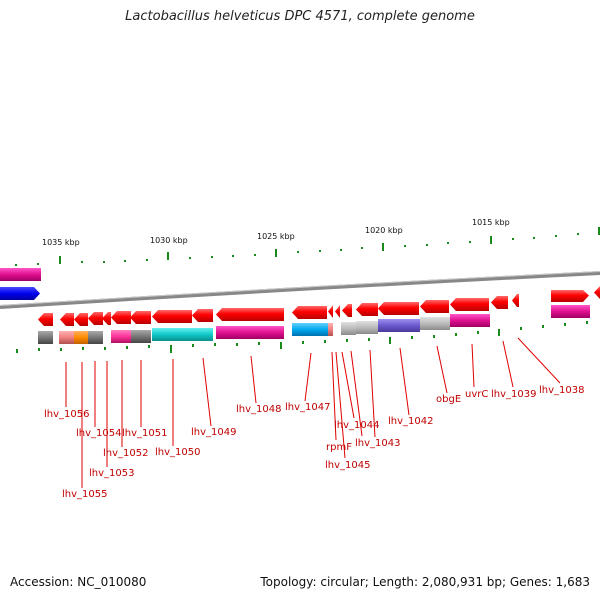  What do you see at coordinates (258, 409) in the screenshot?
I see `gene-label: lhv_1048` at bounding box center [258, 409].